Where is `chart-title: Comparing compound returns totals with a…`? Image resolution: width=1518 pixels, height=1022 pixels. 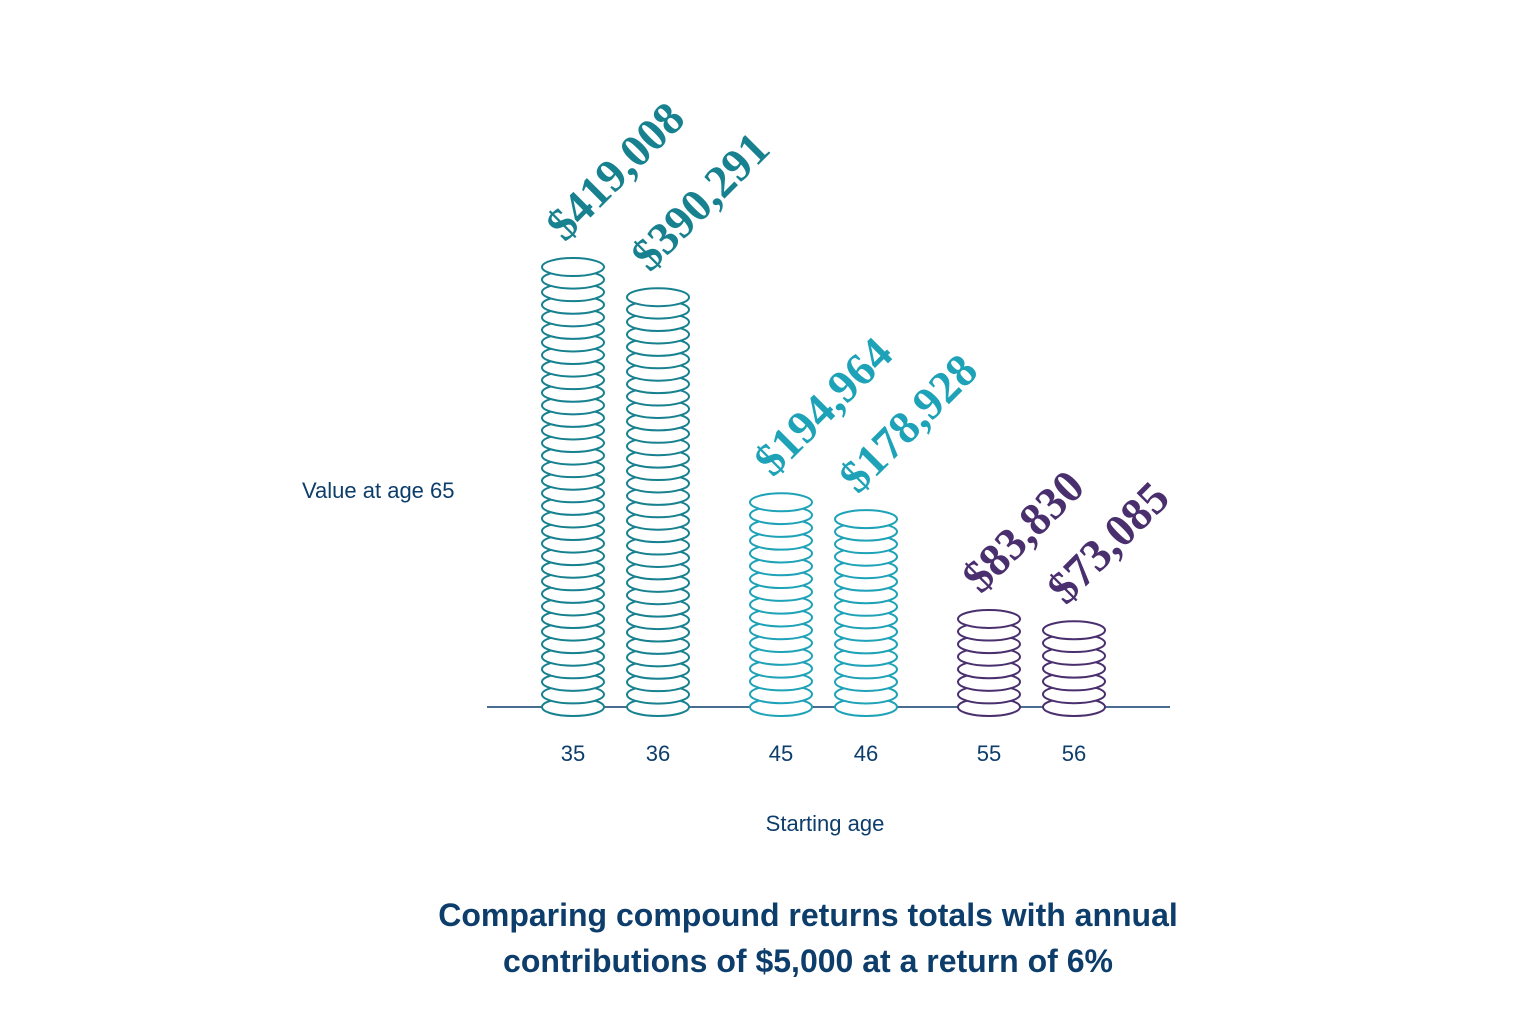 chart-title: Comparing compound returns totals with a… is located at coordinates (808, 938).